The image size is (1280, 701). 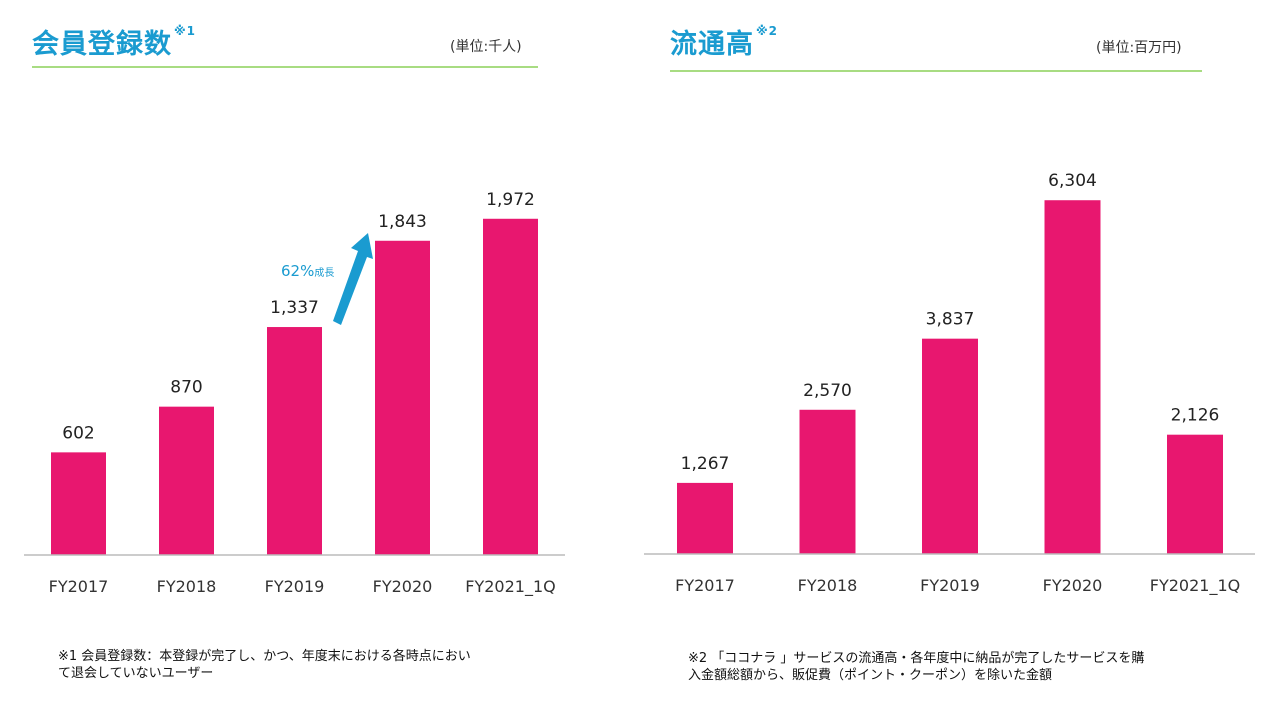 I want to click on gmv-value-label: 2,570, so click(x=827, y=391).